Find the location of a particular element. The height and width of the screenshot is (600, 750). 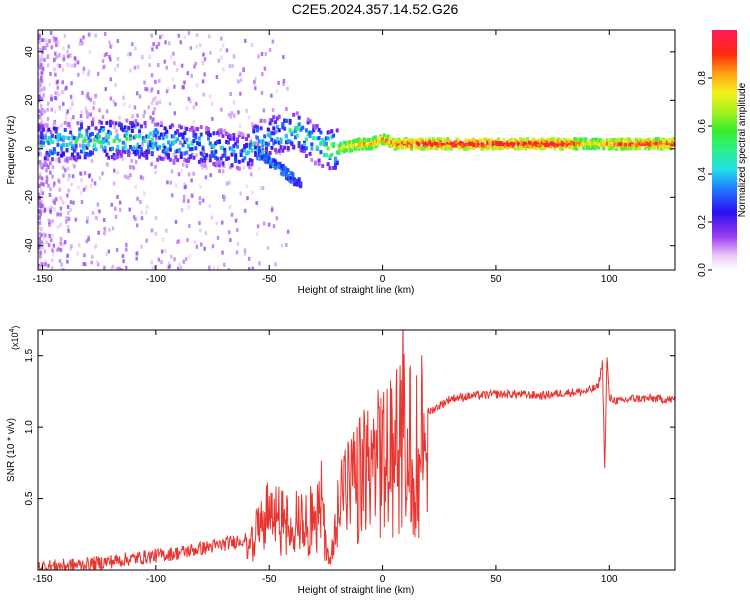

heatmap-y-tick-label: 20 is located at coordinates (29, 100).